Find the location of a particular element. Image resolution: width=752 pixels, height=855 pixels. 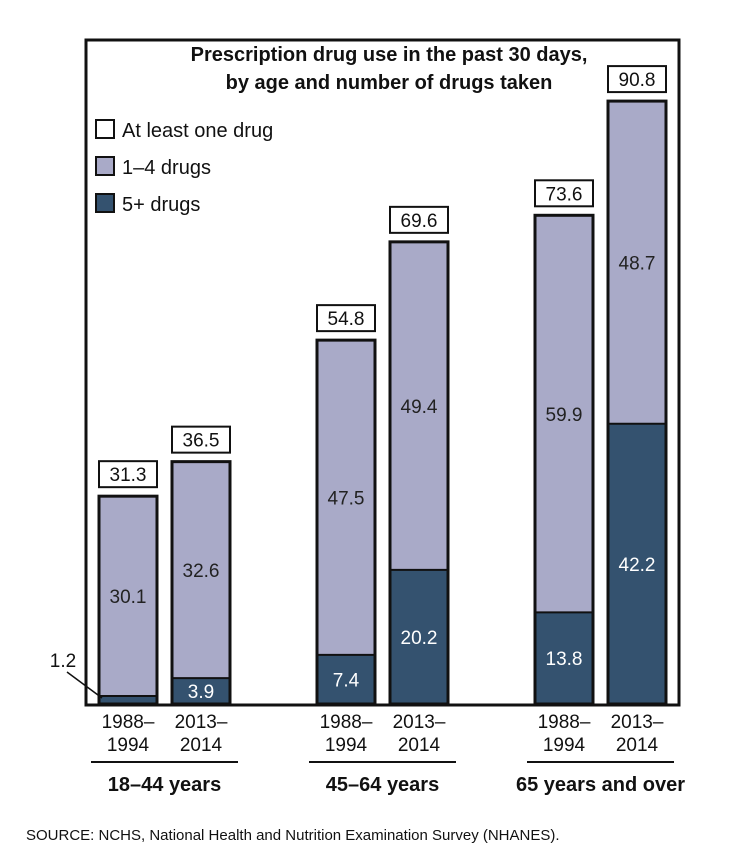

bar-value-5plus-g3-b1: 13.8 is located at coordinates (564, 659).